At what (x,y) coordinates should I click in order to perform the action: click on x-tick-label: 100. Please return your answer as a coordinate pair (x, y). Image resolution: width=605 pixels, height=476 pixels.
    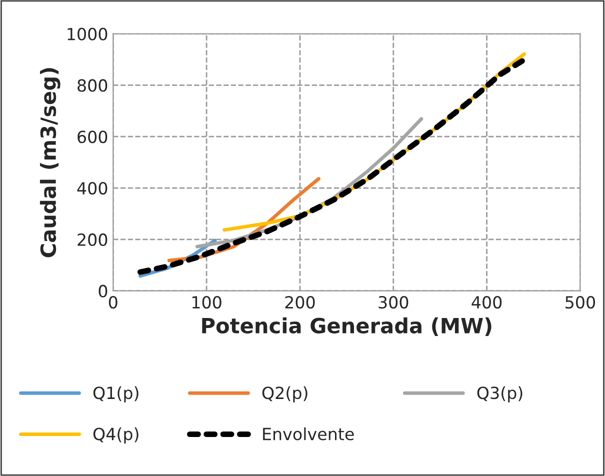
    Looking at the image, I should click on (207, 302).